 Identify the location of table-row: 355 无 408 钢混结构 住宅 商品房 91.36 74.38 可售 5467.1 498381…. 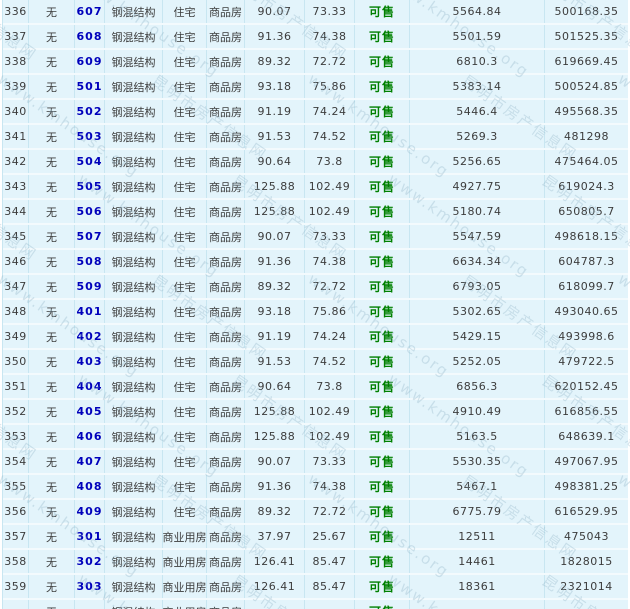
(315, 487).